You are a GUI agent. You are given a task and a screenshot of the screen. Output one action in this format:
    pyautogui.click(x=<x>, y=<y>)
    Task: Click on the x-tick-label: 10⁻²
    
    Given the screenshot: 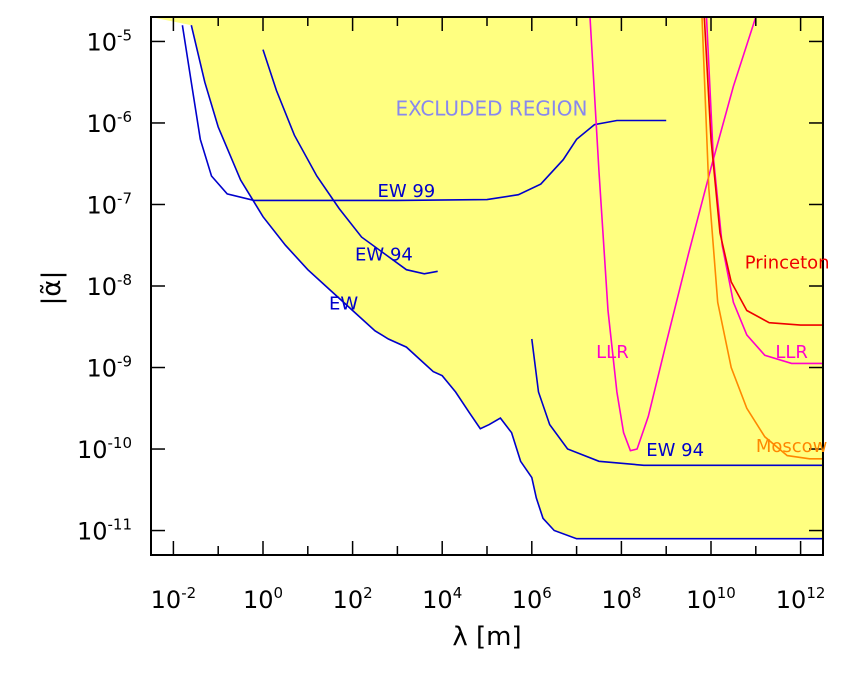 What is the action you would take?
    pyautogui.click(x=174, y=599)
    